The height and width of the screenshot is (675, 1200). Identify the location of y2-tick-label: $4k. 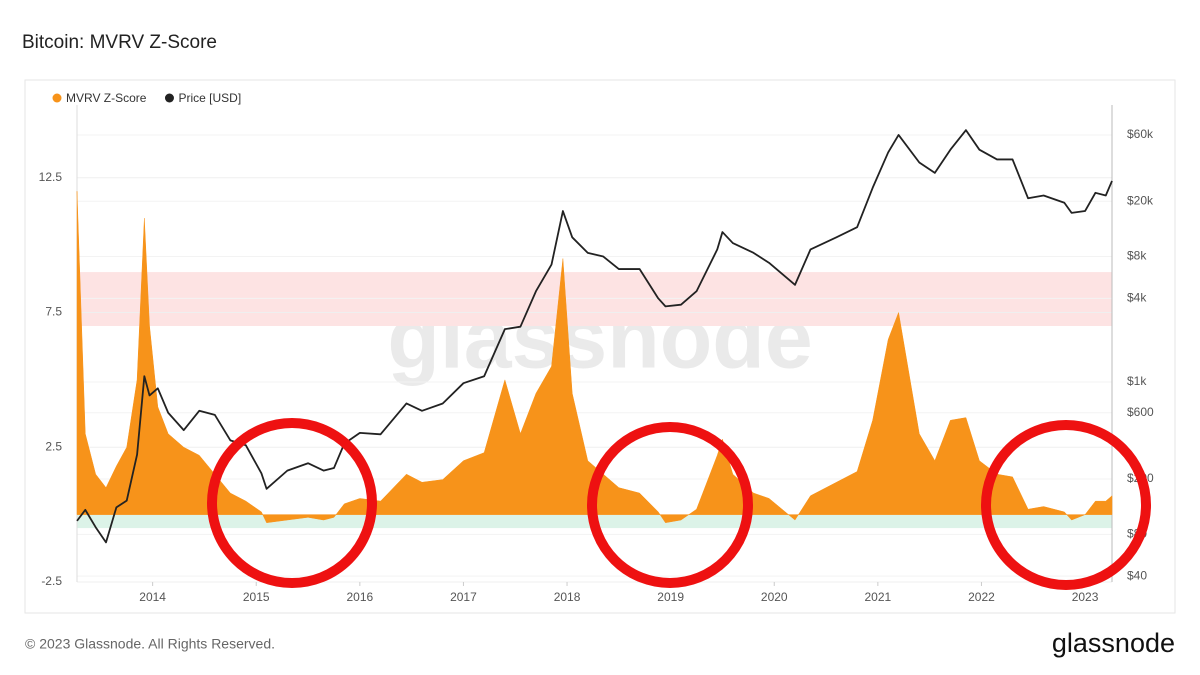
(1137, 298).